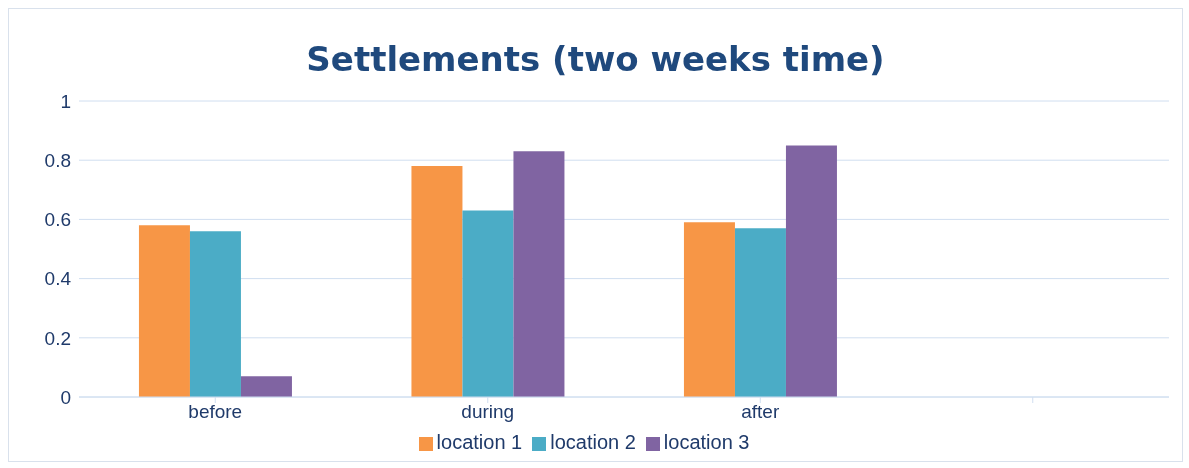 The height and width of the screenshot is (468, 1189). What do you see at coordinates (479, 442) in the screenshot?
I see `legend-label: location 1` at bounding box center [479, 442].